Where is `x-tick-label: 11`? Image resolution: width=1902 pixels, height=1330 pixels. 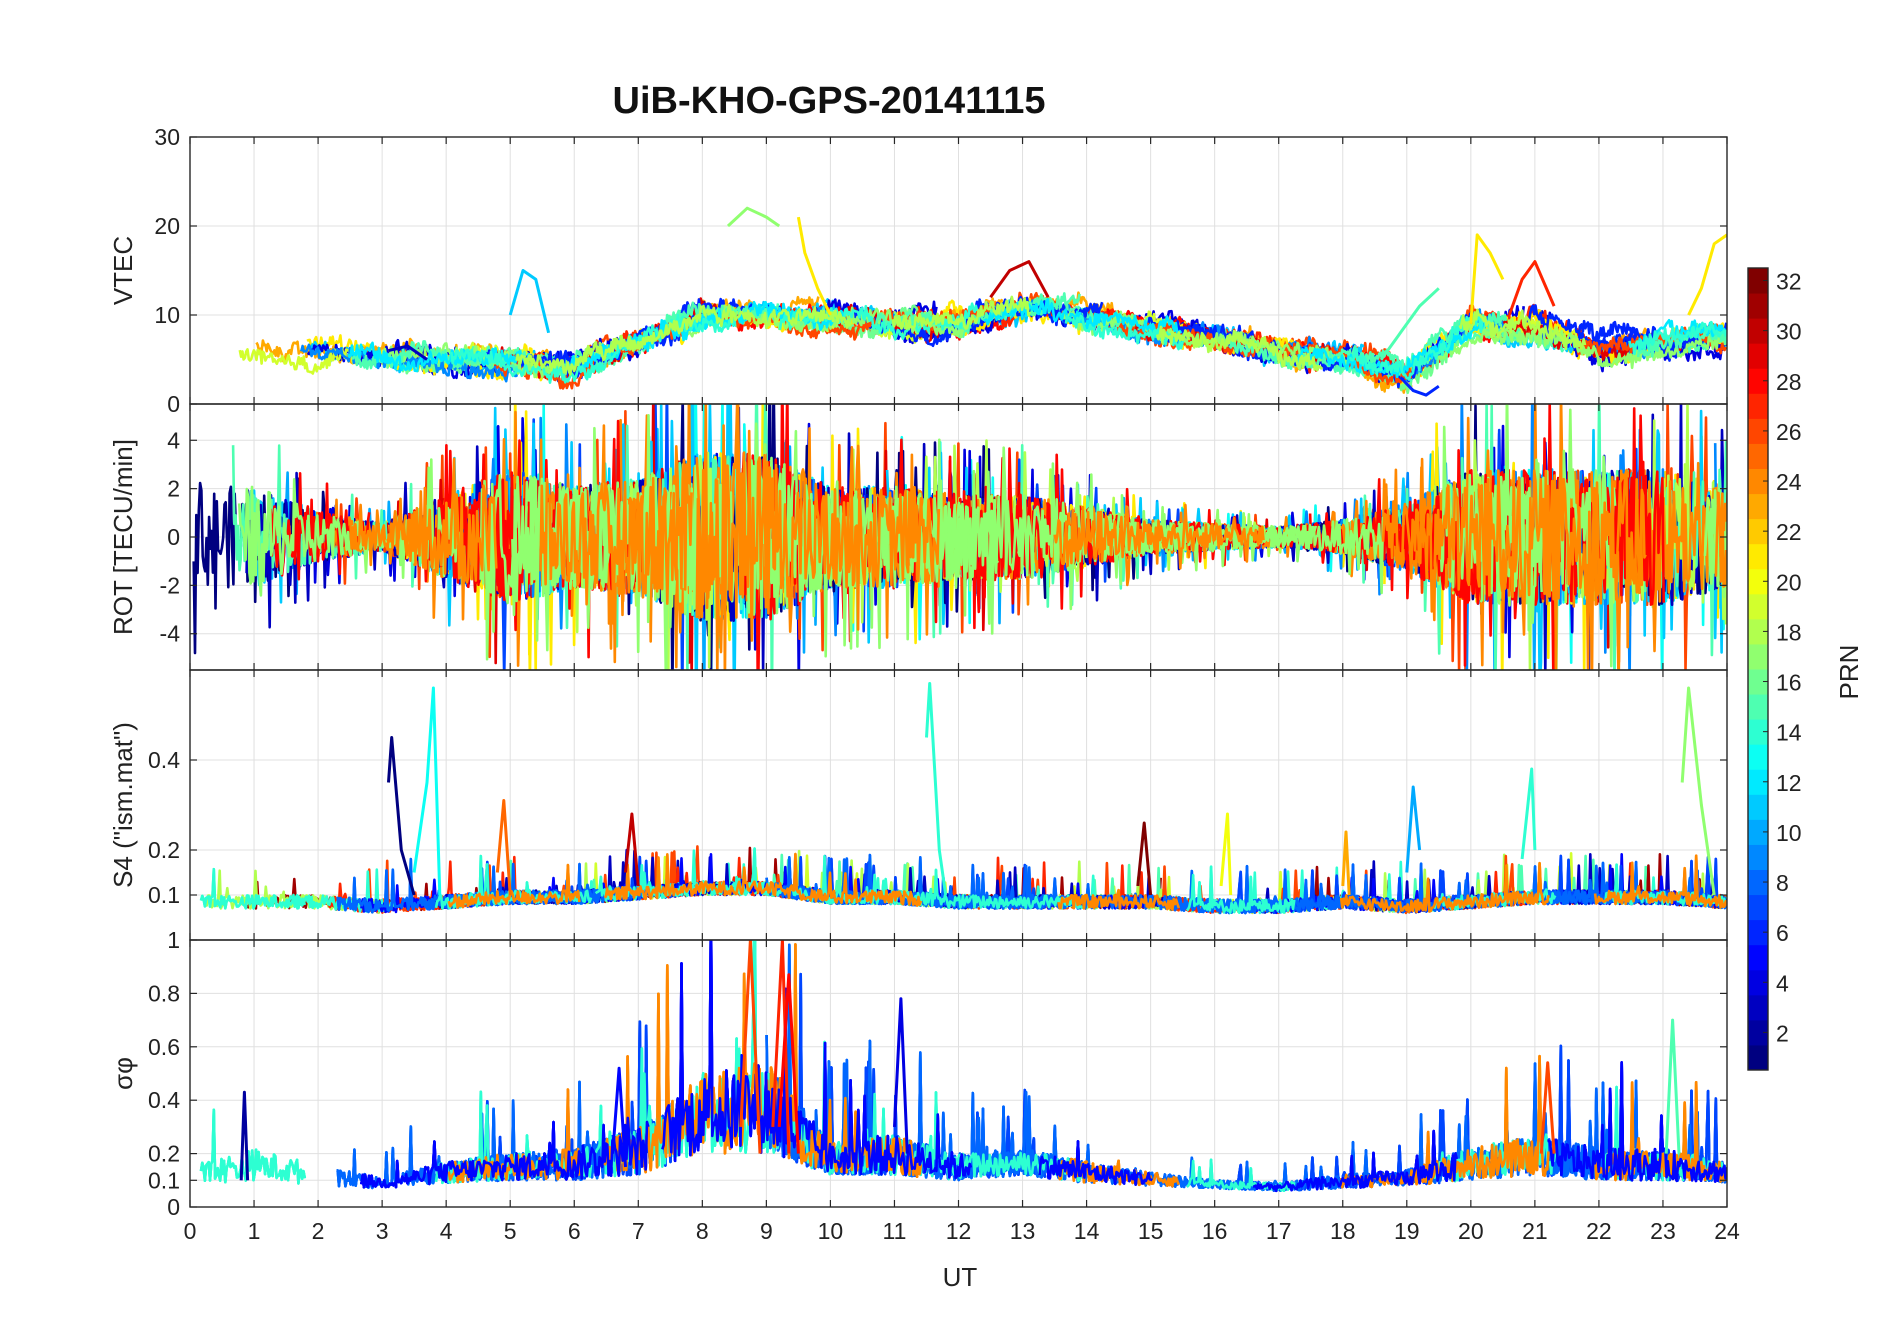
x-tick-label: 11 is located at coordinates (895, 1231).